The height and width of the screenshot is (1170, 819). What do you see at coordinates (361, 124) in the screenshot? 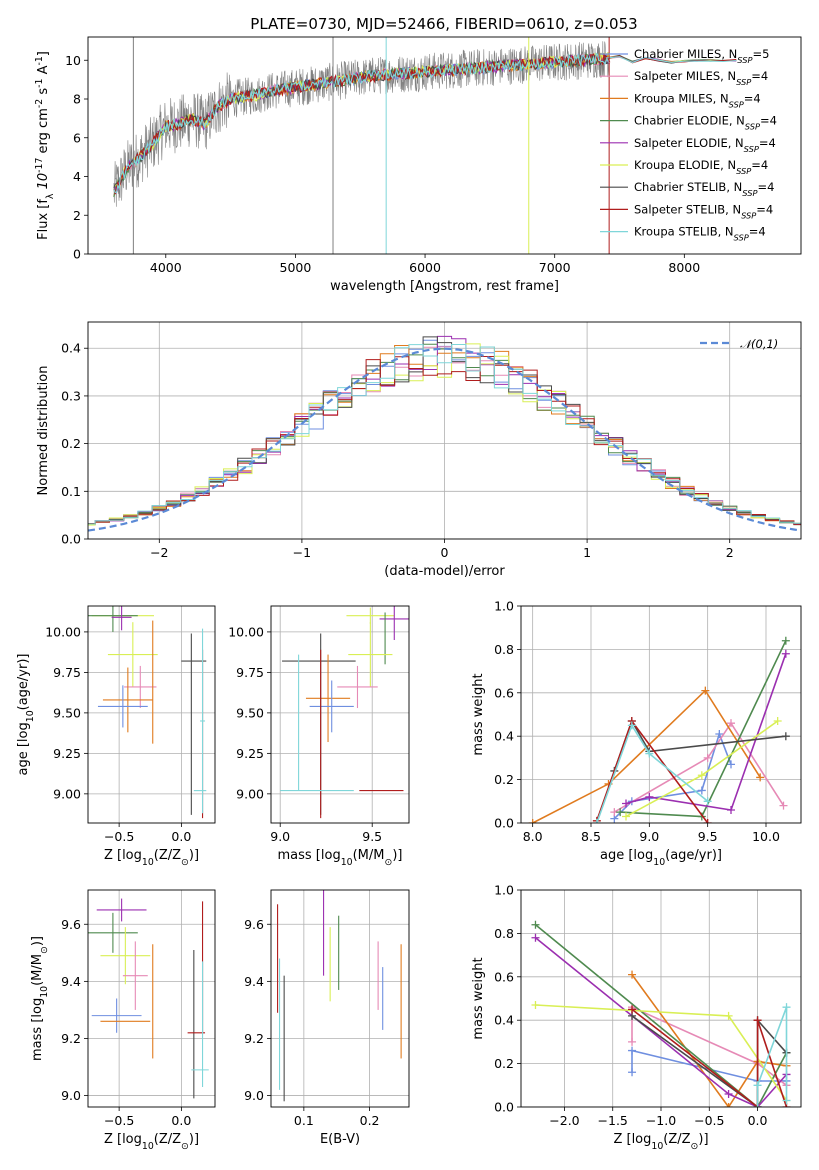
I see `data-spectrum` at bounding box center [361, 124].